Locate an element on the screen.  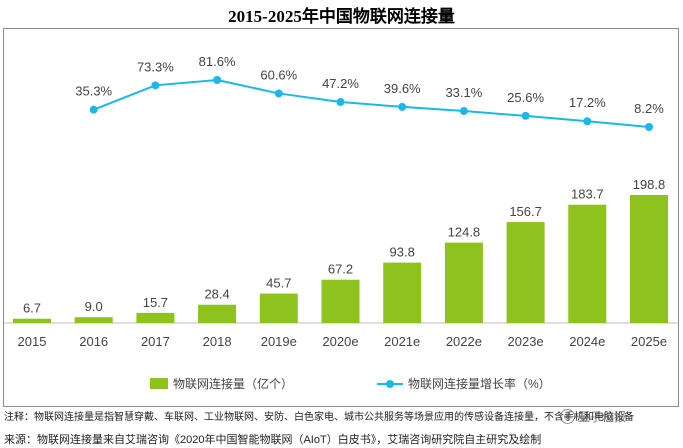
wechat-icon: ◉ is located at coordinates (567, 416).